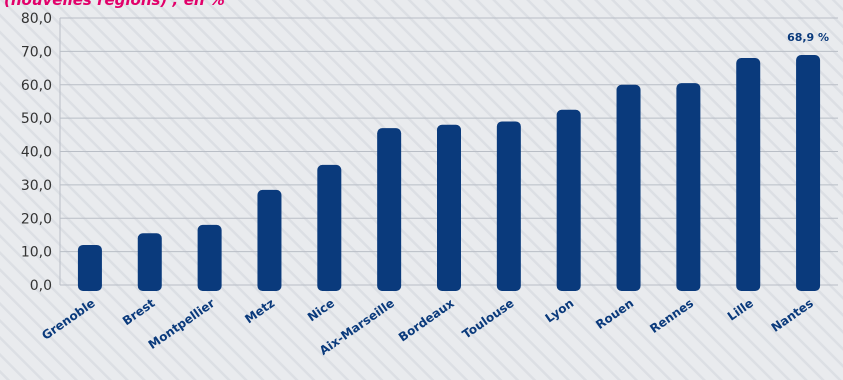  I want to click on bar-lille, so click(748, 174).